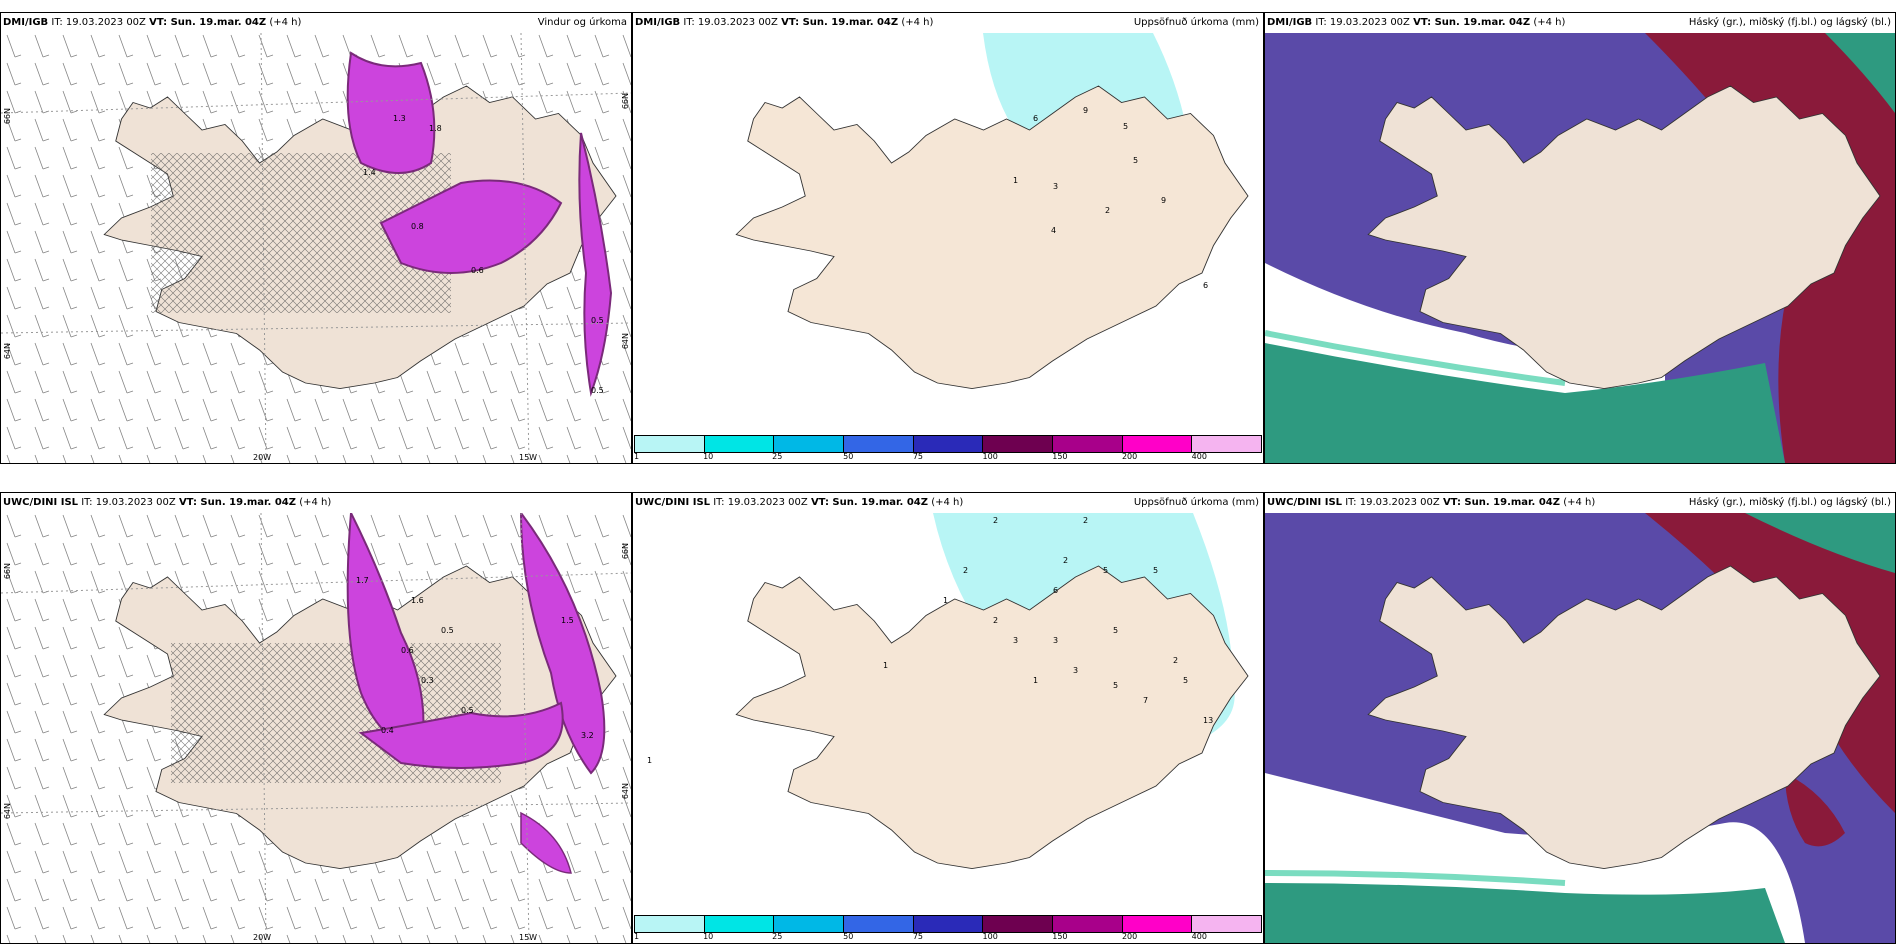  I want to click on precip-map: 6 9 5 3 5 1 2 9 4 6, so click(948, 233).